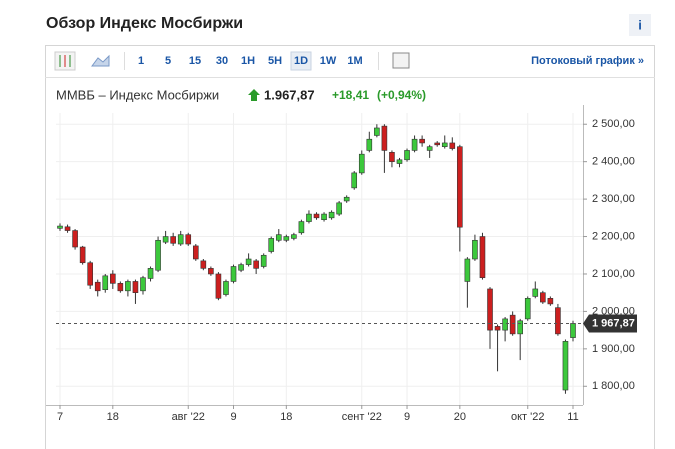 The image size is (675, 449). What do you see at coordinates (613, 274) in the screenshot?
I see `y-tick-label: 2 100,00` at bounding box center [613, 274].